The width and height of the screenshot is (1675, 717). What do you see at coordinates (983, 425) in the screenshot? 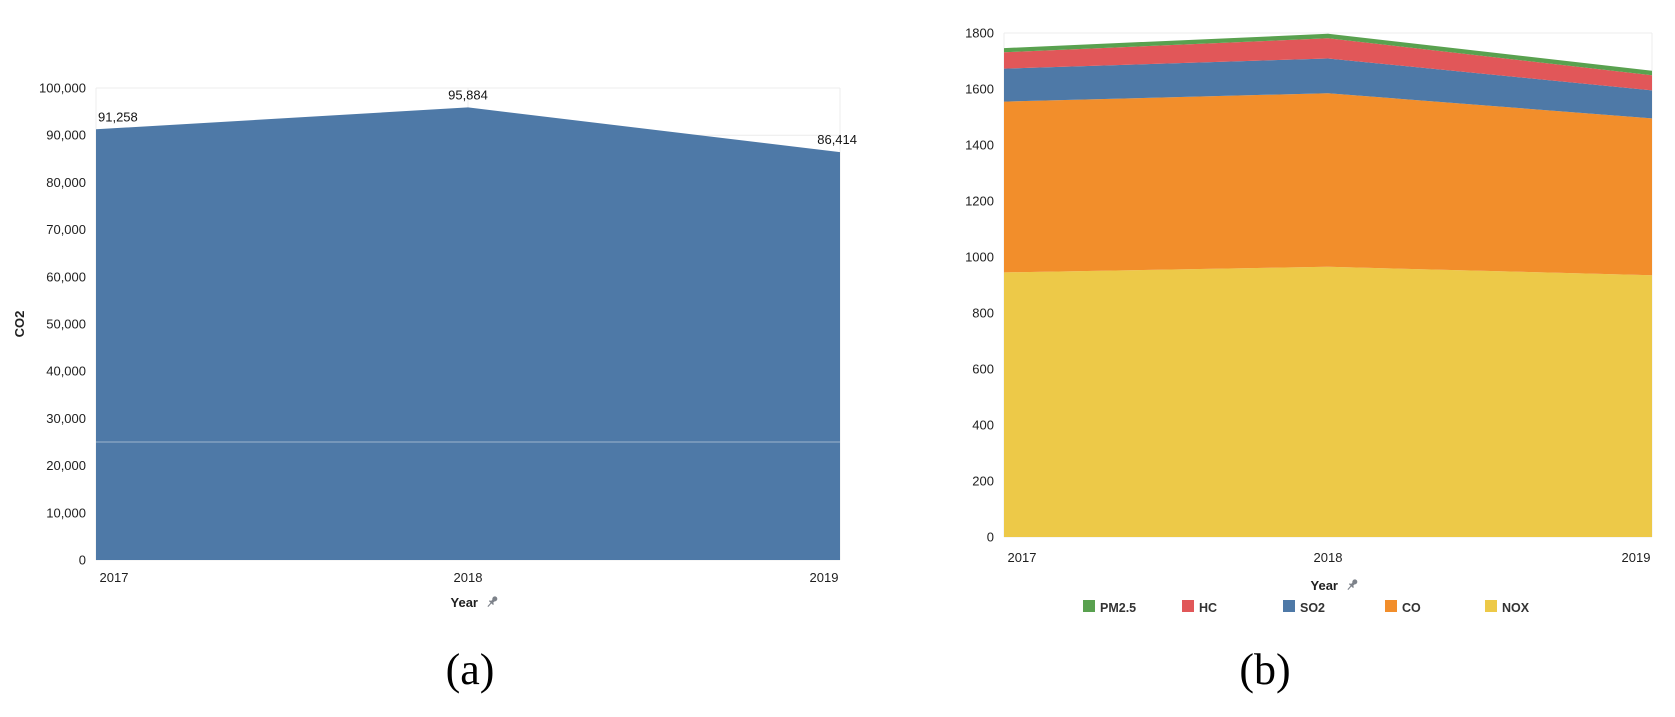
I see `y-tick-label: 400` at bounding box center [983, 425].